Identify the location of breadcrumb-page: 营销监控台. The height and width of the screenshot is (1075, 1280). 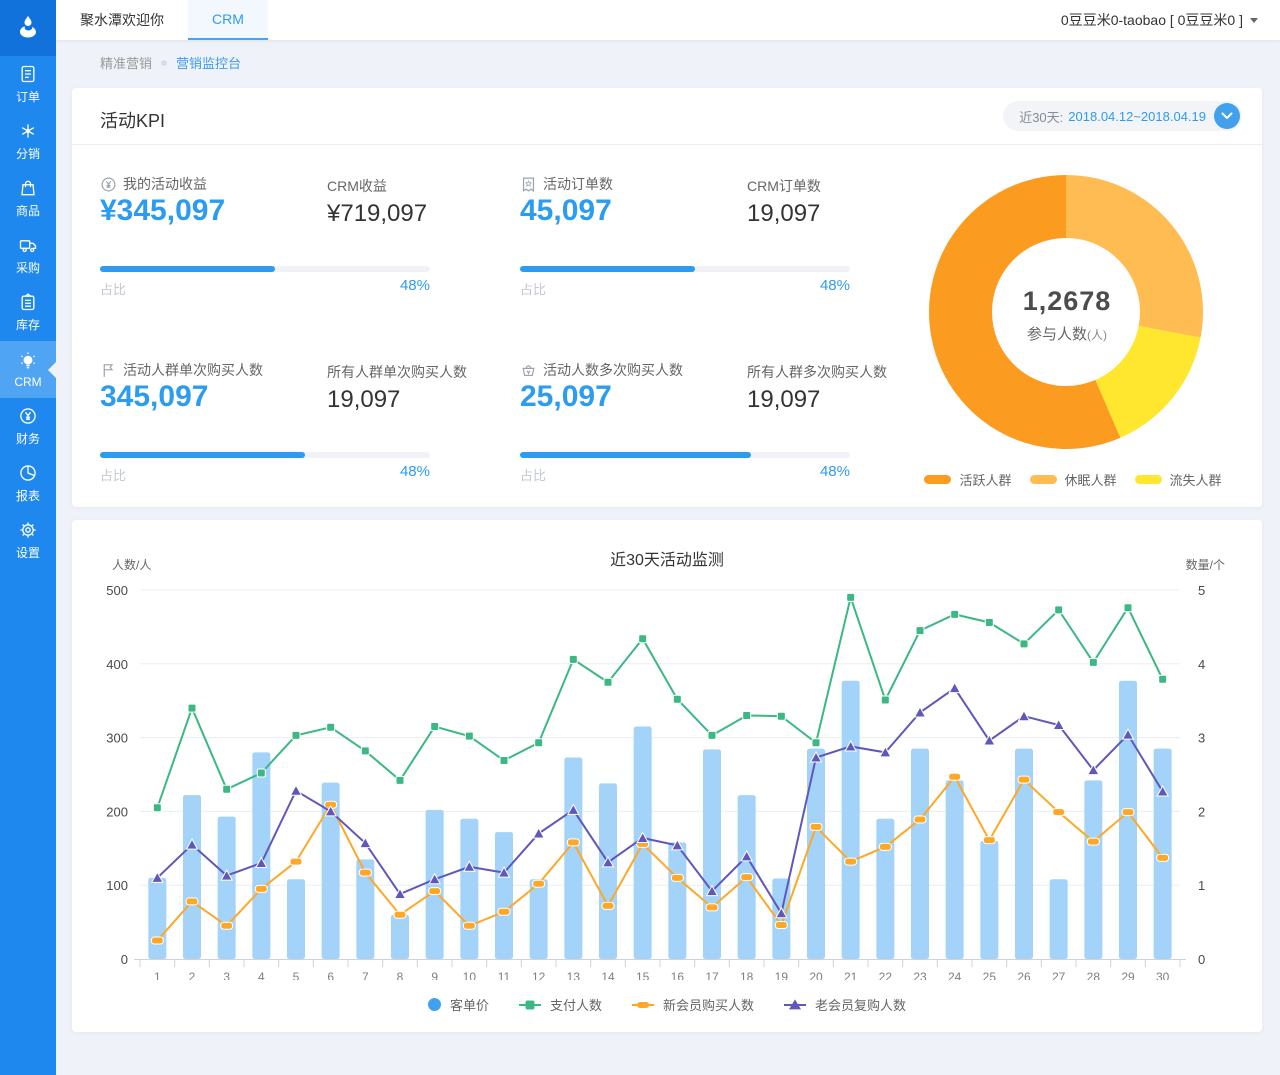
(209, 63).